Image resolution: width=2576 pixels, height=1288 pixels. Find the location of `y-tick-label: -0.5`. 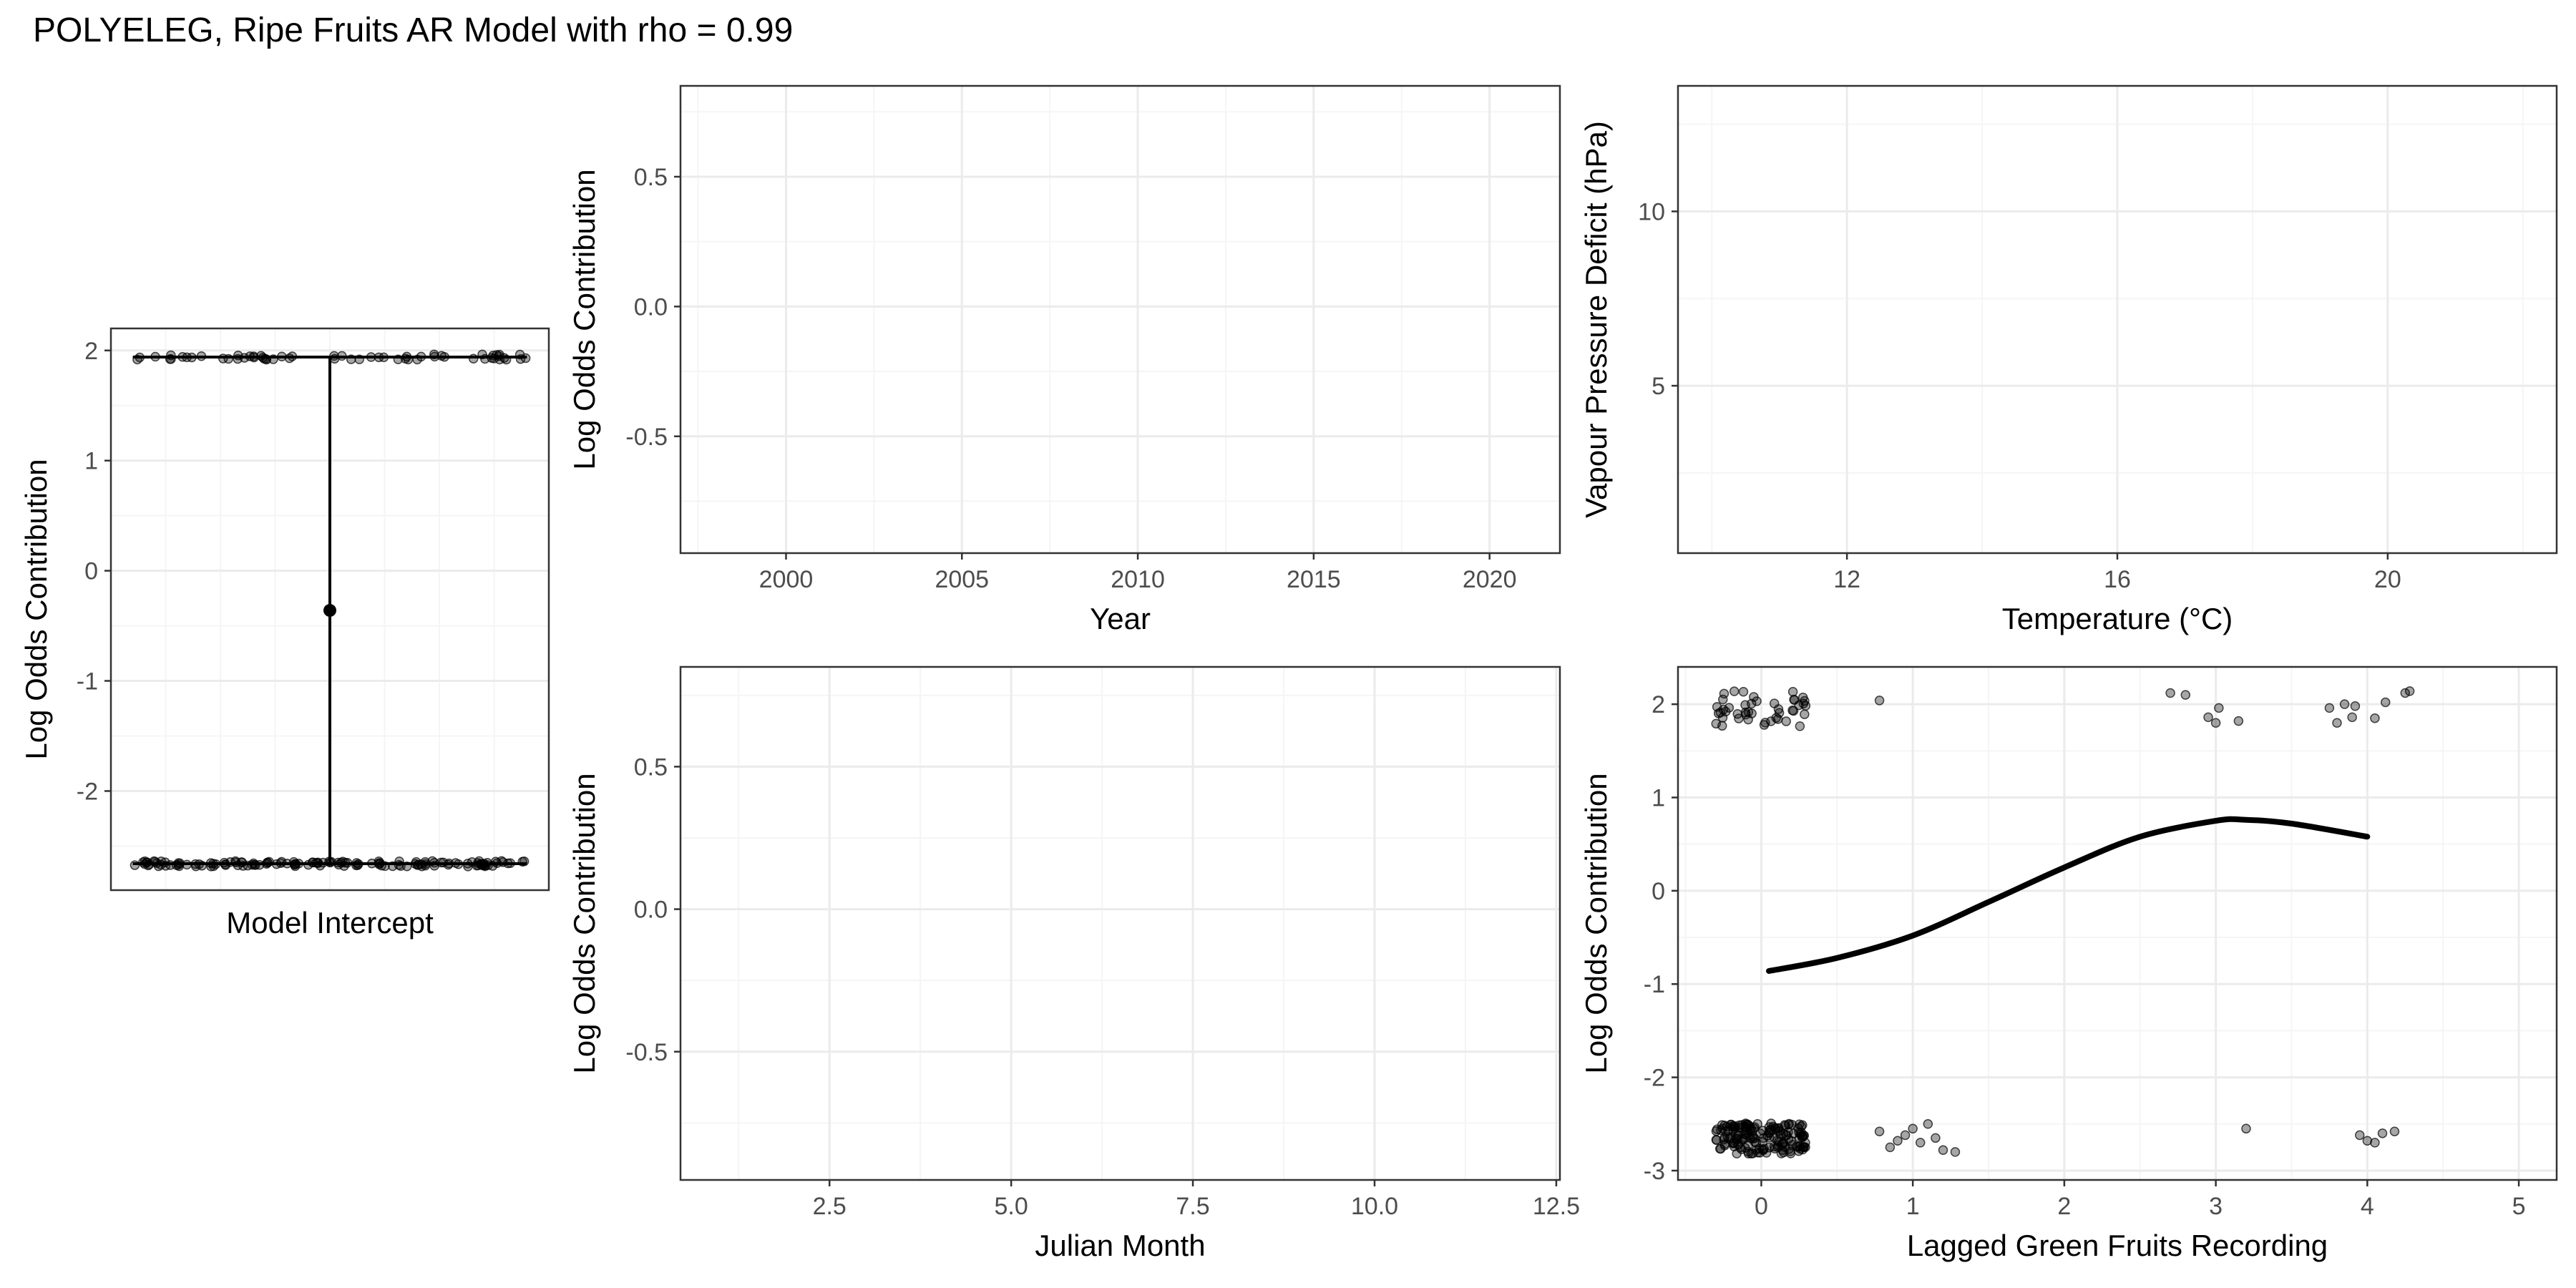

y-tick-label: -0.5 is located at coordinates (646, 1052).